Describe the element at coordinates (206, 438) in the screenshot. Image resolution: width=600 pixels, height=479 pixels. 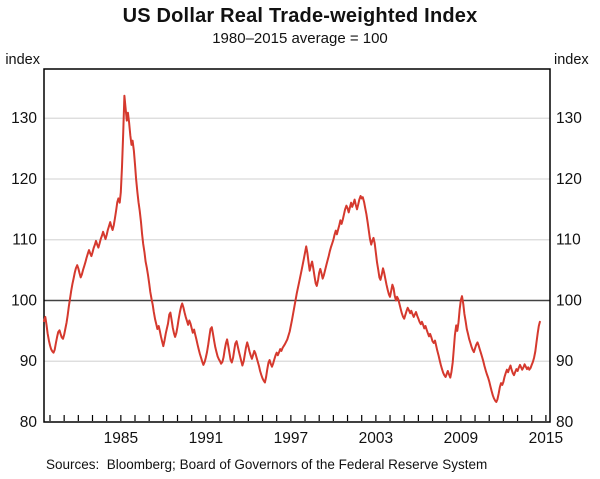
I see `x-tick-label: 1991` at that location.